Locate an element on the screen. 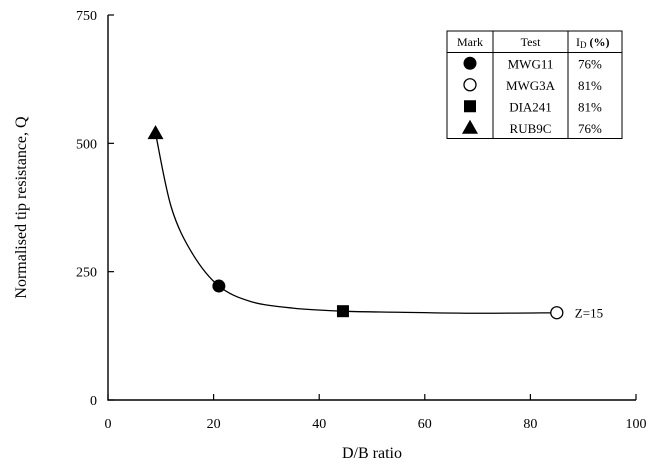 The image size is (655, 465). data-point-mwg3a is located at coordinates (557, 313).